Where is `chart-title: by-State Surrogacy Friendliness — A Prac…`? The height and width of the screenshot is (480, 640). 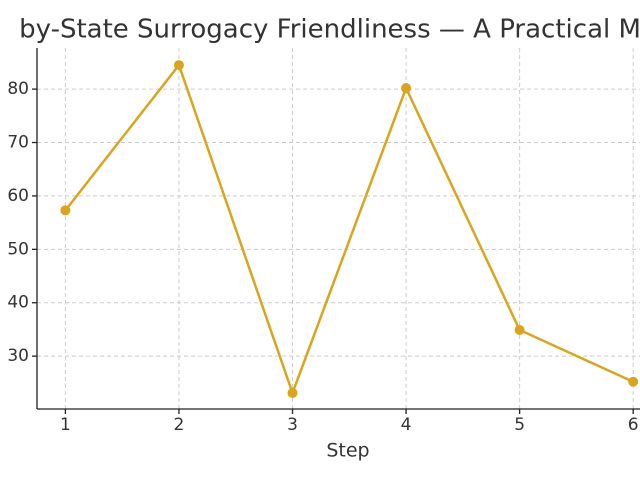 chart-title: by-State Surrogacy Friendliness — A Prac… is located at coordinates (329, 30).